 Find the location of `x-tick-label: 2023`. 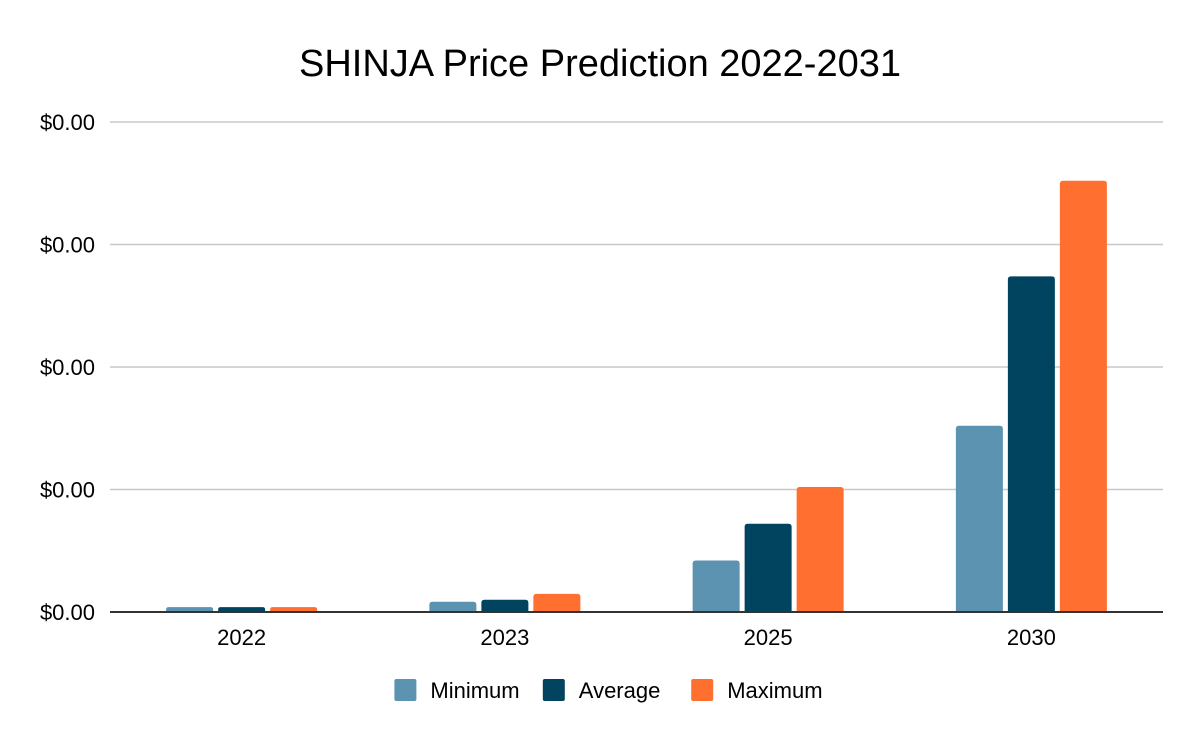

x-tick-label: 2023 is located at coordinates (504, 637).